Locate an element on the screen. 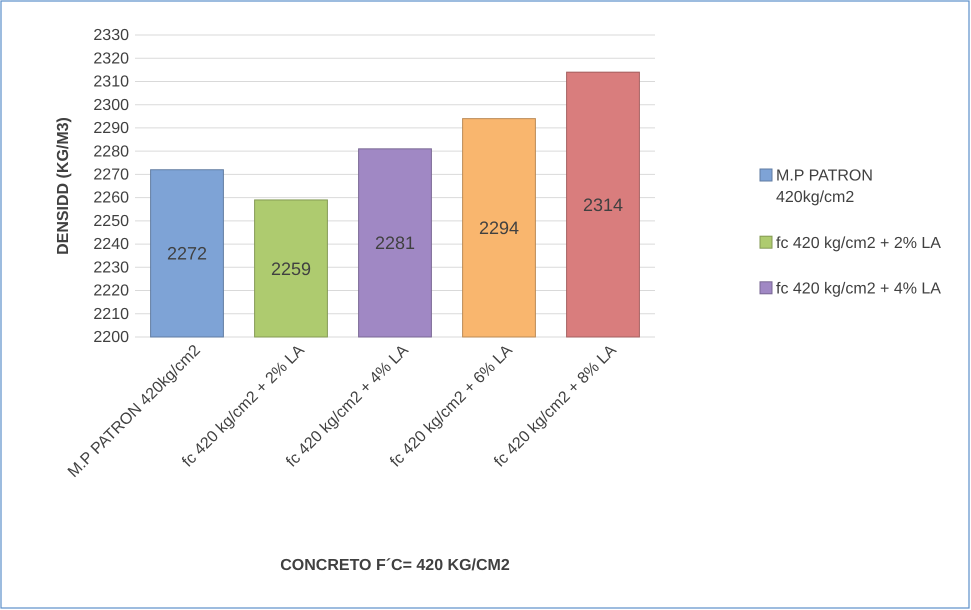 The height and width of the screenshot is (610, 971). y-tick-label: 2260 is located at coordinates (111, 198).